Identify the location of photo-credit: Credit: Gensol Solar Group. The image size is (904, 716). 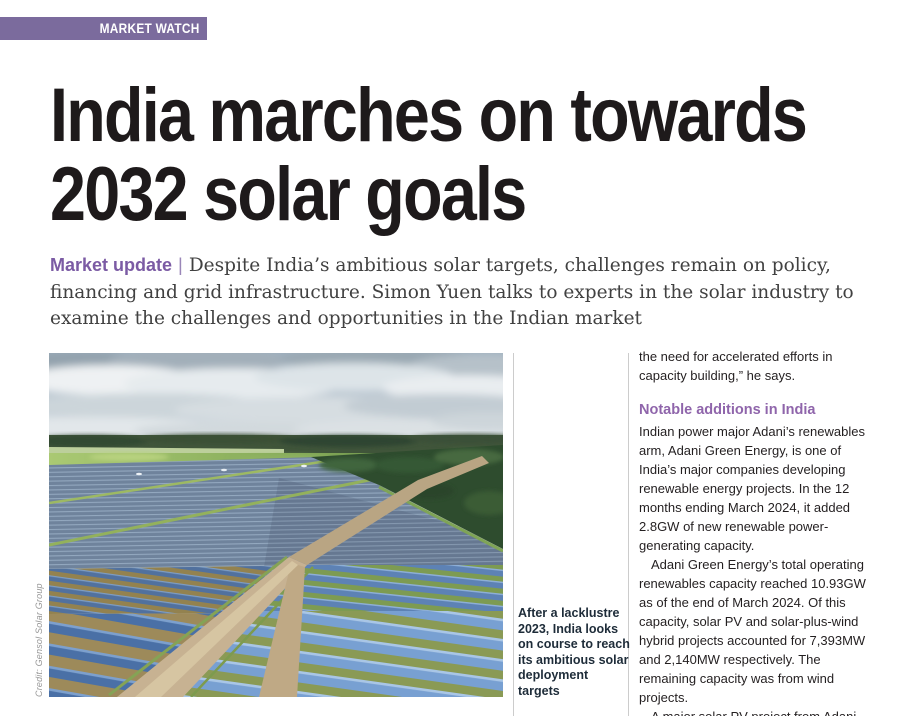
(39, 640).